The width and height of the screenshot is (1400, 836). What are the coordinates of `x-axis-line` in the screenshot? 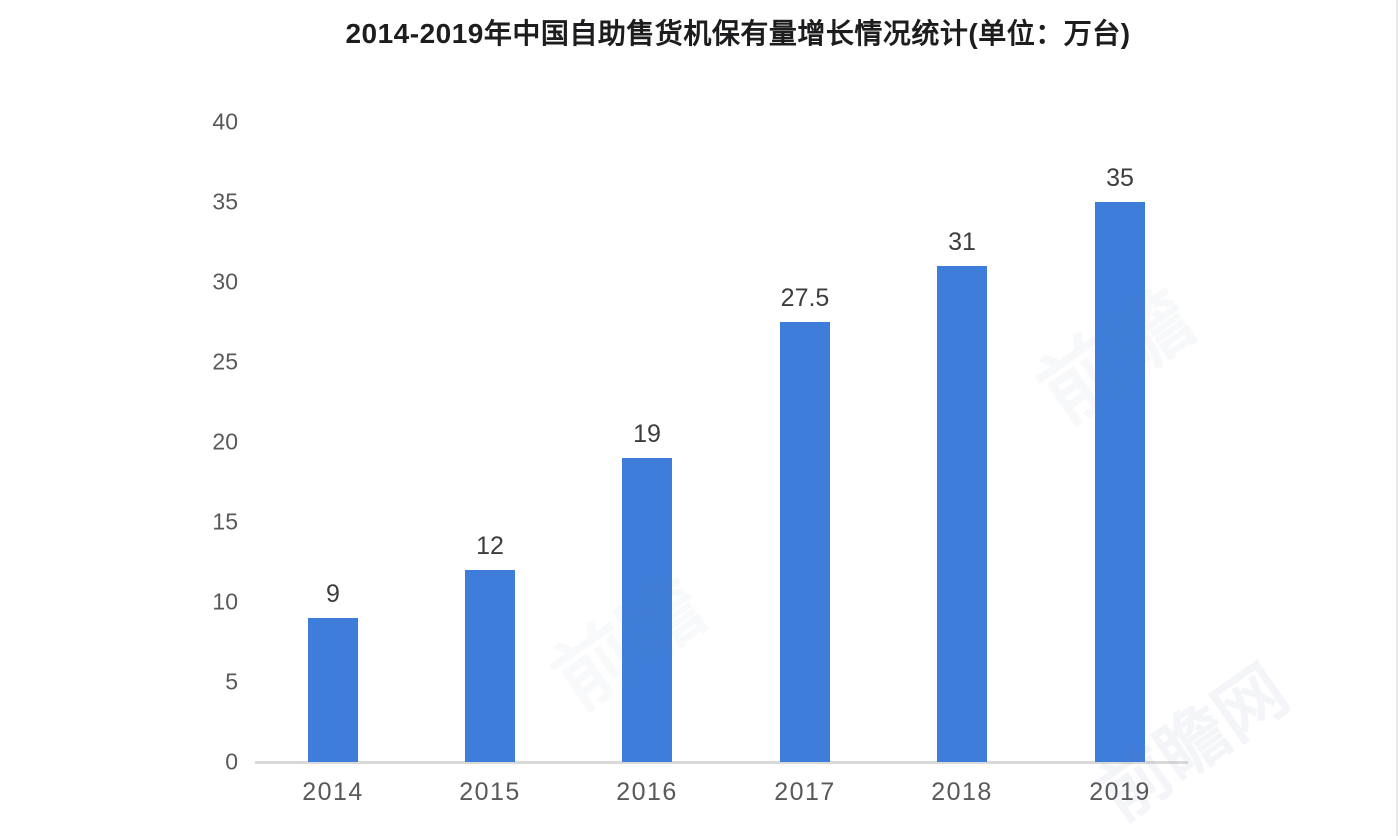 It's located at (721, 762).